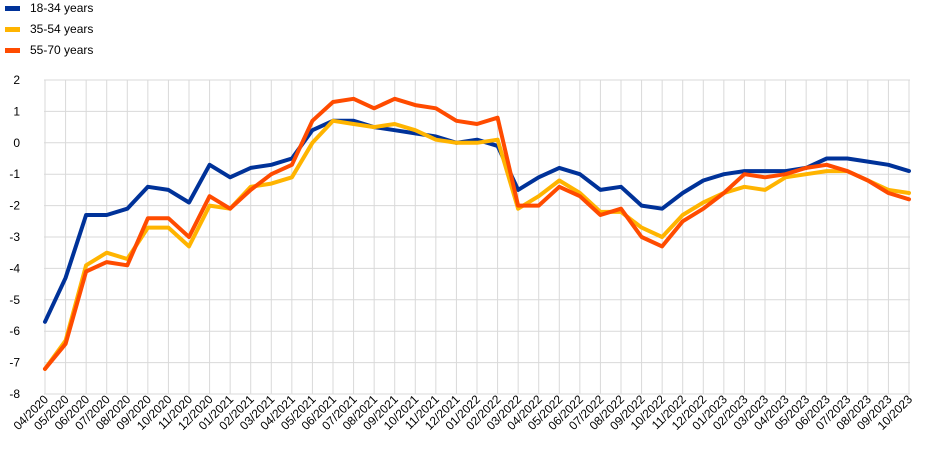 This screenshot has width=937, height=449. Describe the element at coordinates (14, 206) in the screenshot. I see `y-tick-label: -2` at that location.